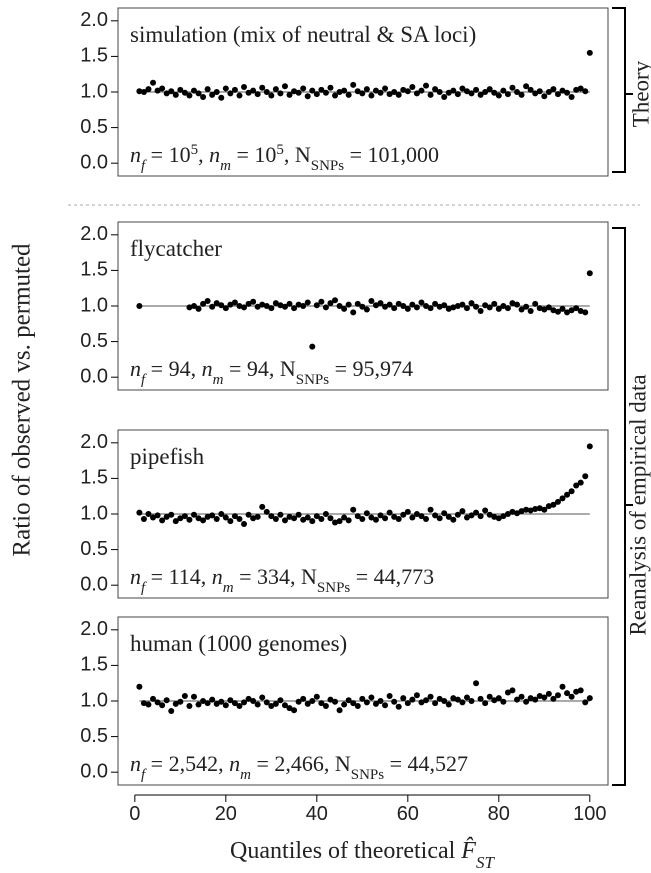 This screenshot has width=651, height=873. Describe the element at coordinates (167, 456) in the screenshot. I see `panel-title: pipefish` at that location.